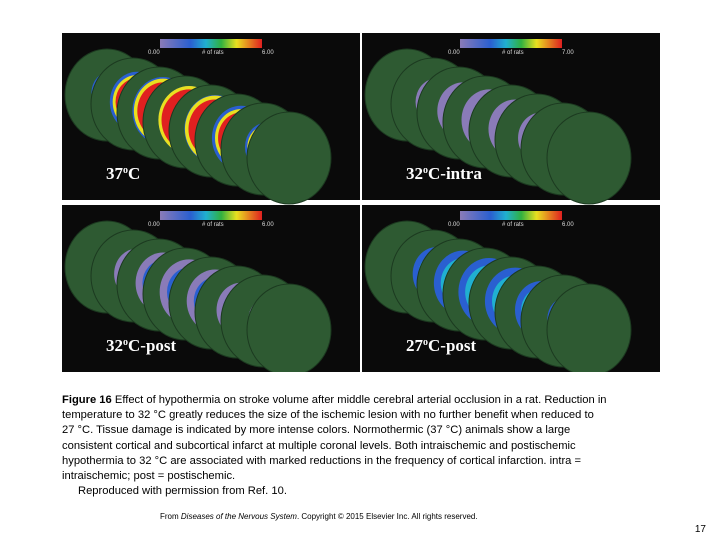  Describe the element at coordinates (415, 345) in the screenshot. I see `label-number: 27` at that location.